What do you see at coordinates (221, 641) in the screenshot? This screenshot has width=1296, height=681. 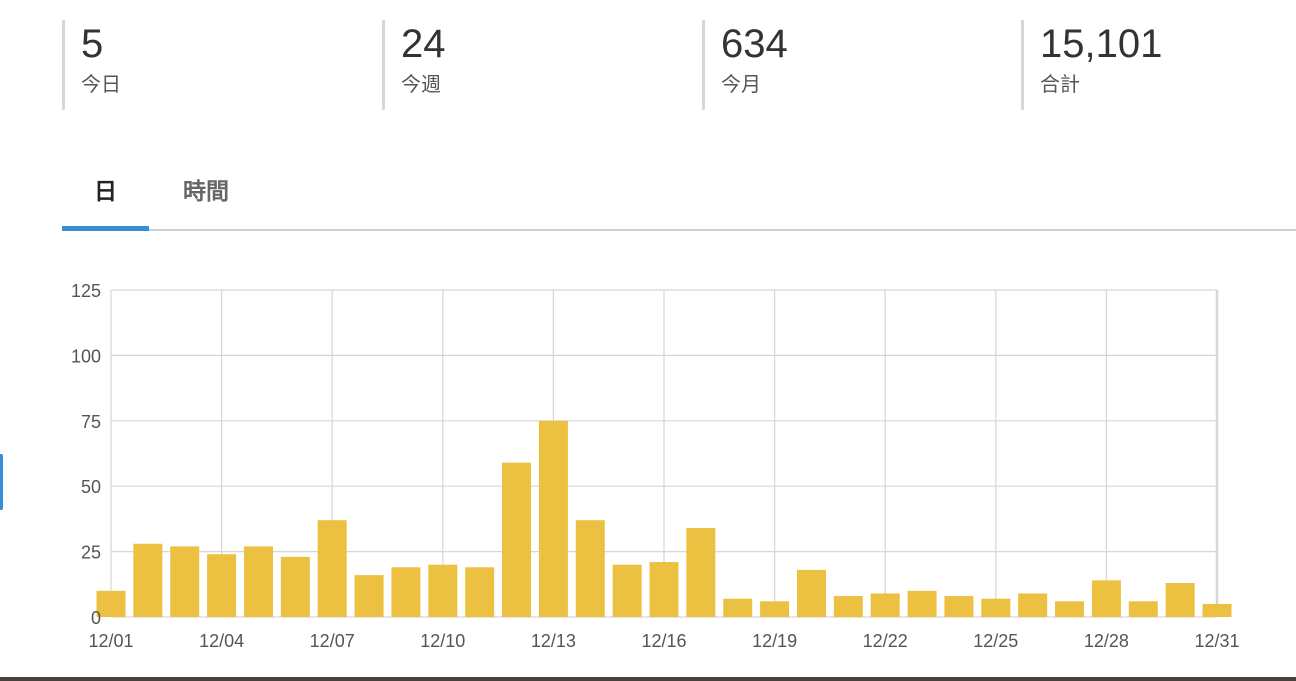 I see `x-tick-label: 12/04` at bounding box center [221, 641].